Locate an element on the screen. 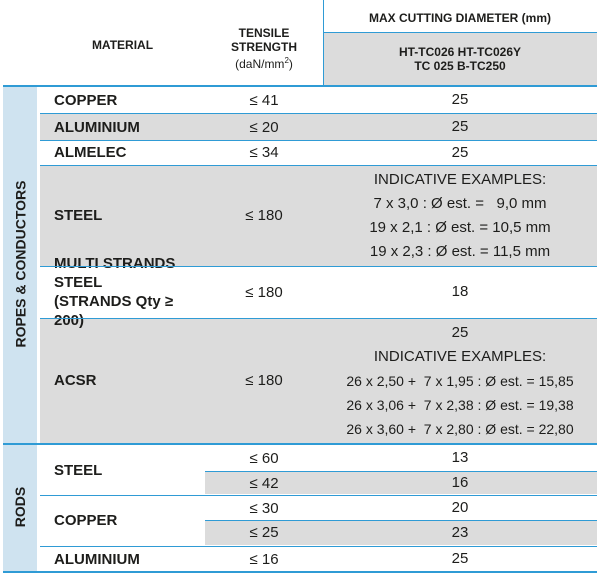 The height and width of the screenshot is (575, 600). header-max-cutting-diameter: MAX CUTTING DIAMETER (mm) is located at coordinates (460, 18).